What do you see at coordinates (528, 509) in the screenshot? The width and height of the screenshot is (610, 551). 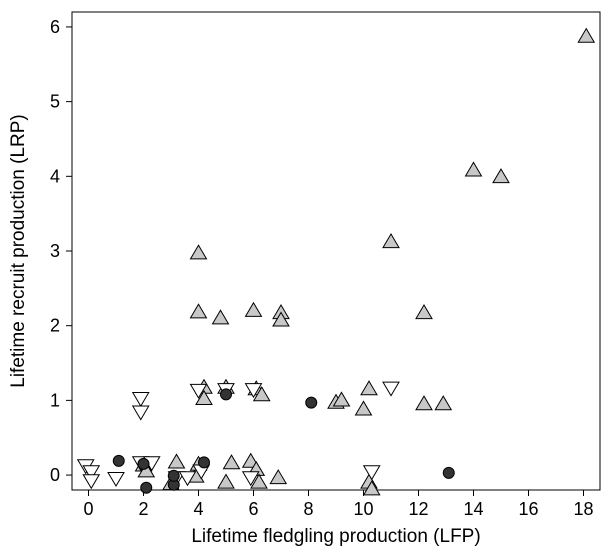 I see `x-tick-label: 16` at bounding box center [528, 509].